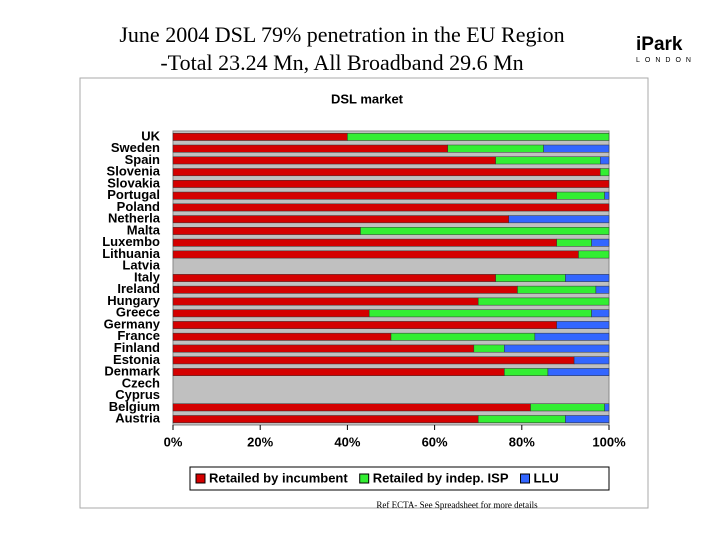 The height and width of the screenshot is (540, 720). I want to click on x-tick-label: 0%, so click(173, 441).